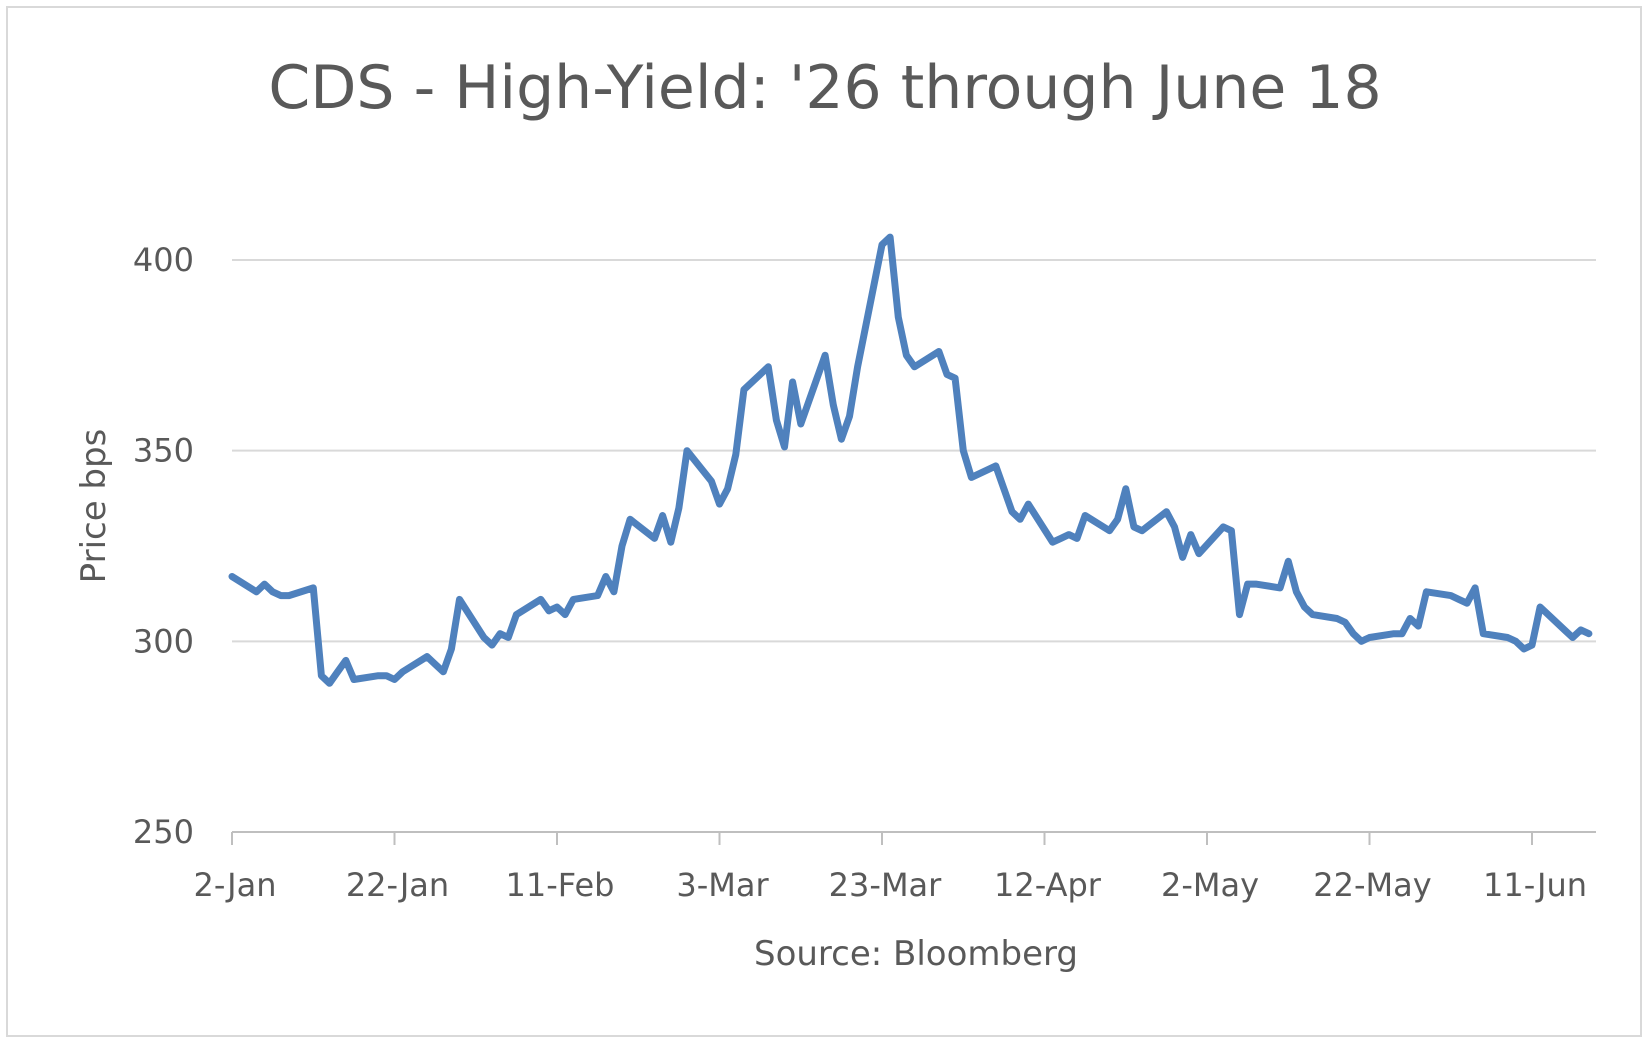  What do you see at coordinates (824, 88) in the screenshot?
I see `chart-title: CDS - High-Yield: '26 through June 18` at bounding box center [824, 88].